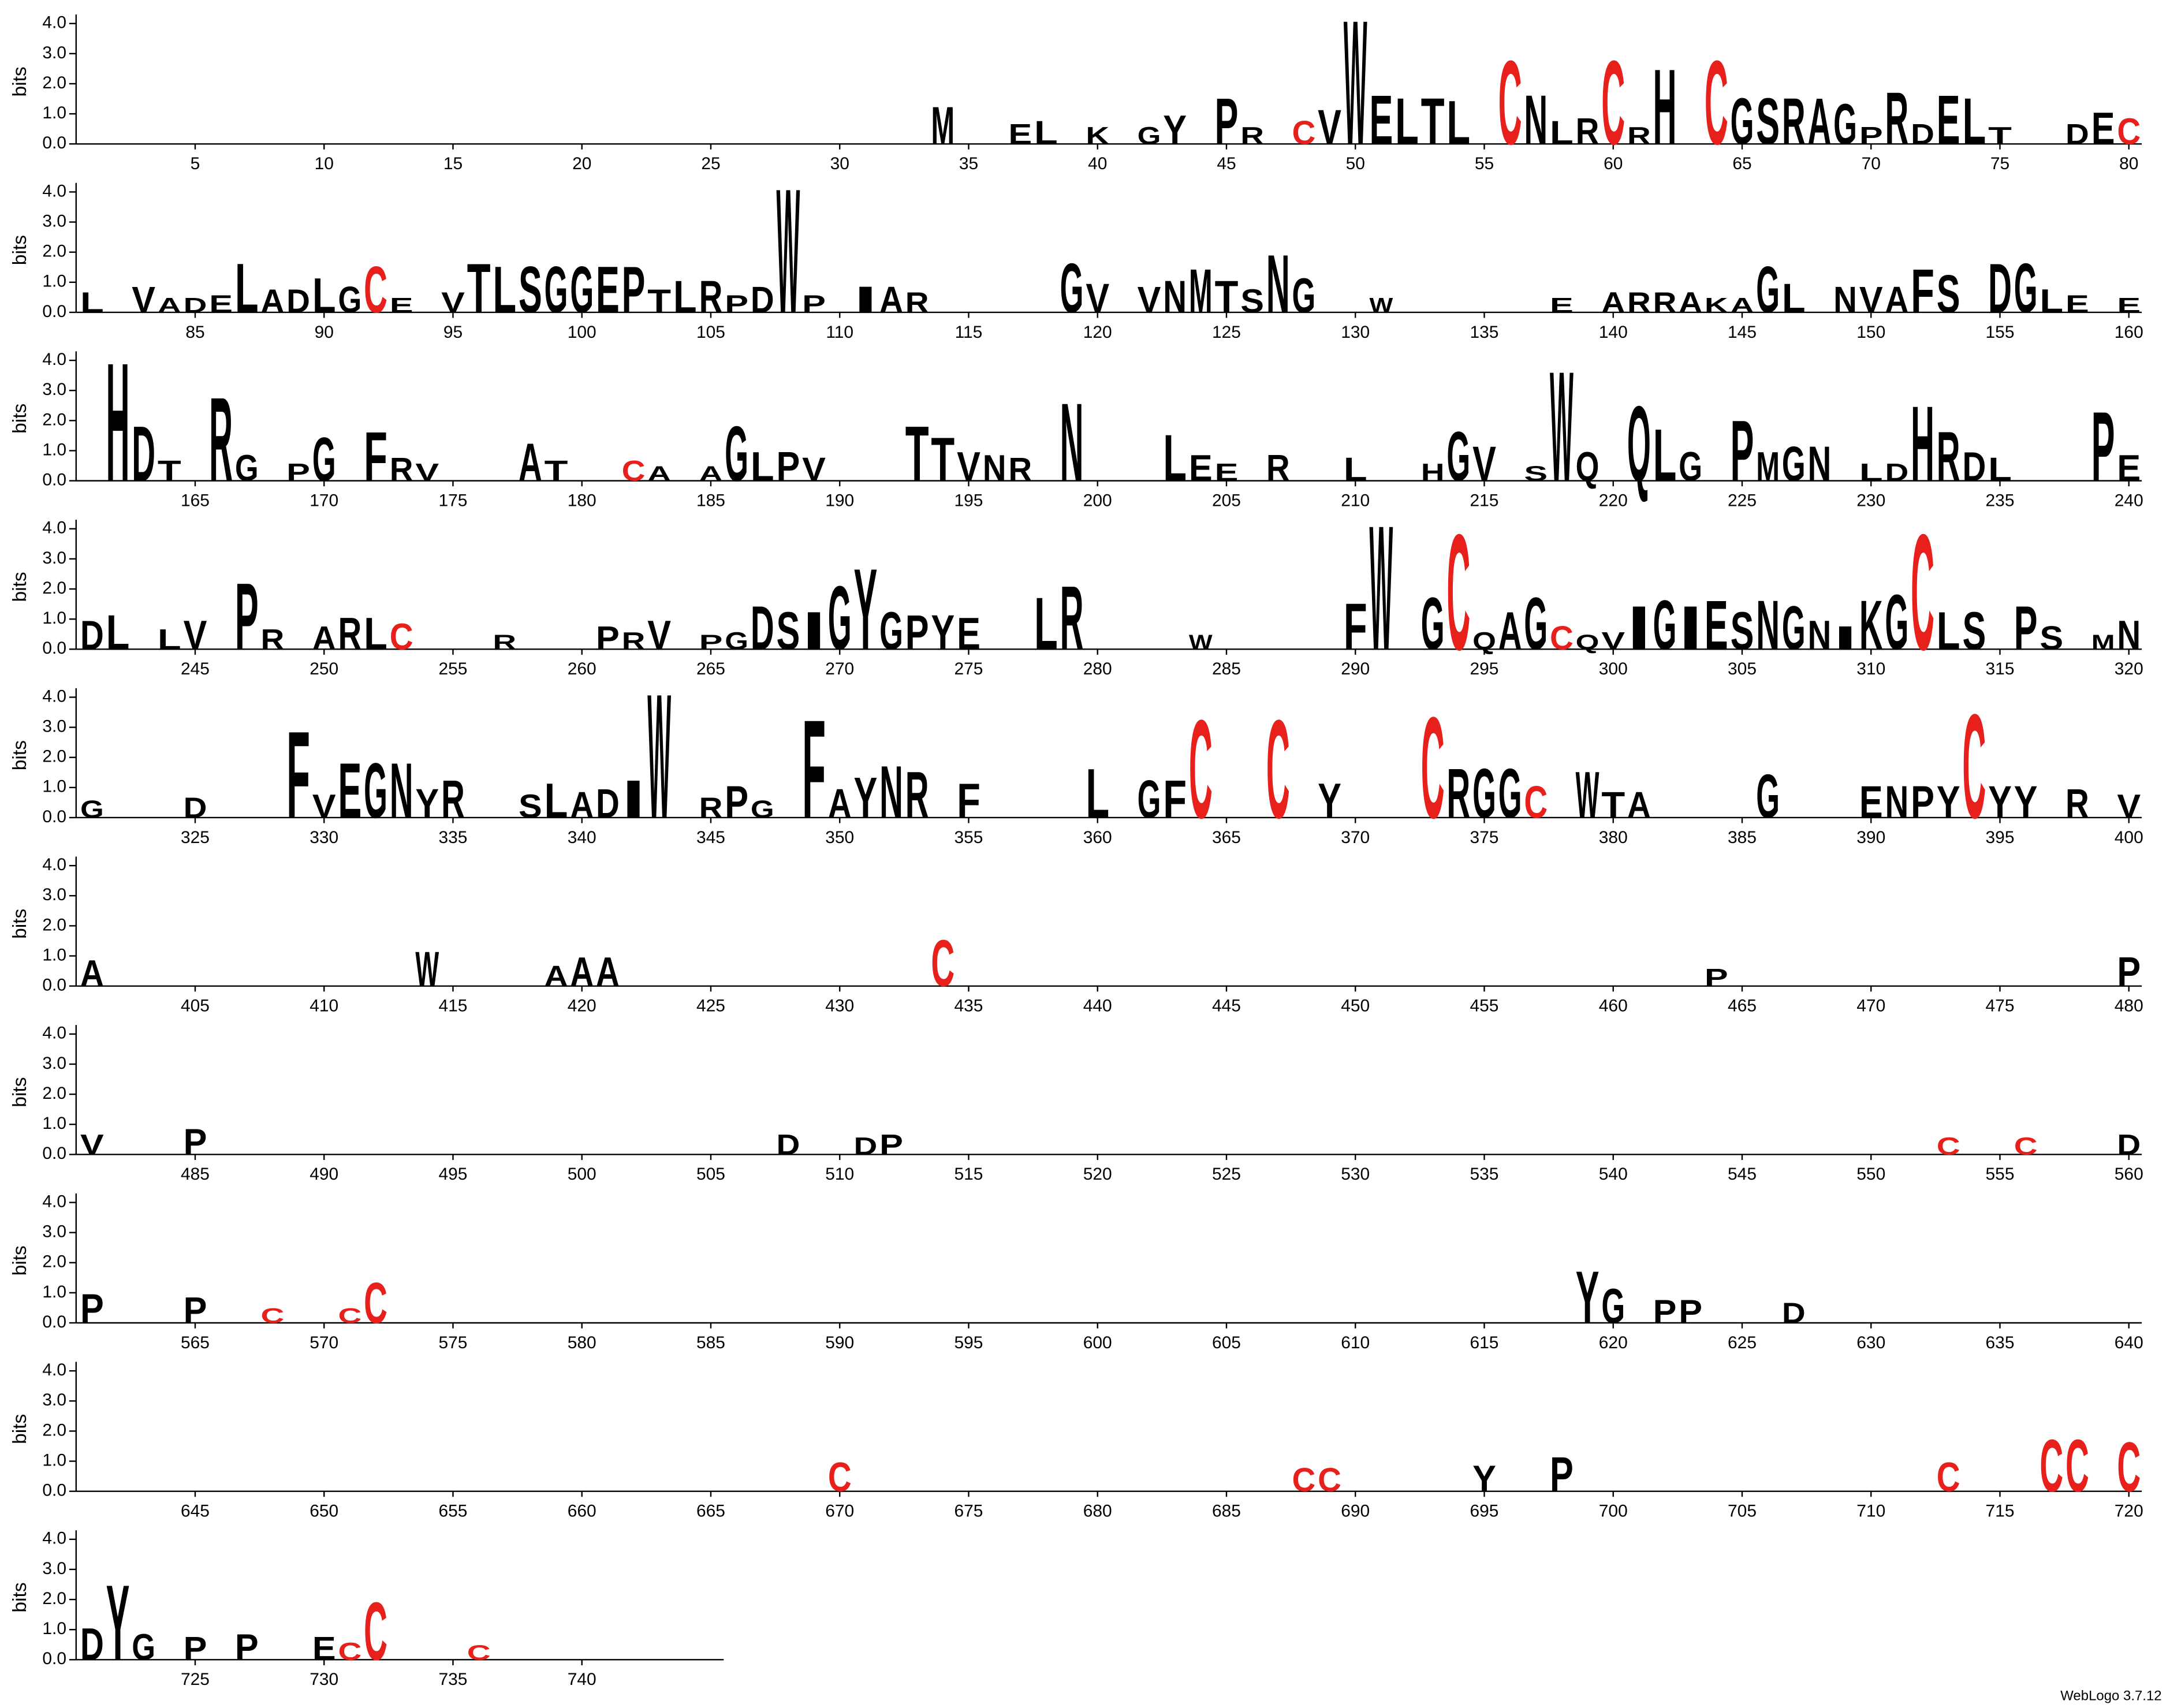  I want to click on x-tick-label: 735, so click(454, 1679).